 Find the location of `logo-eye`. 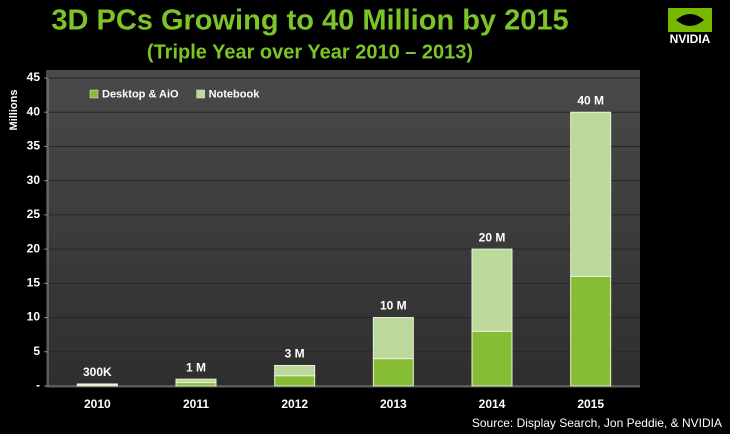

logo-eye is located at coordinates (690, 20).